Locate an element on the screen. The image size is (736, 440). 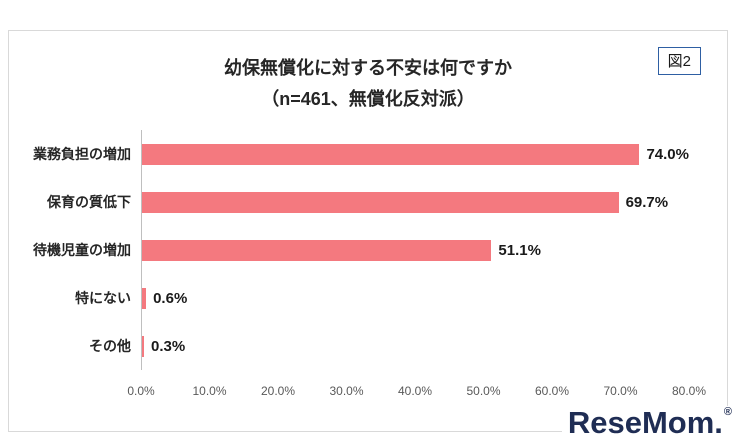
x-axis-tick: 70.0% is located at coordinates (620, 391).